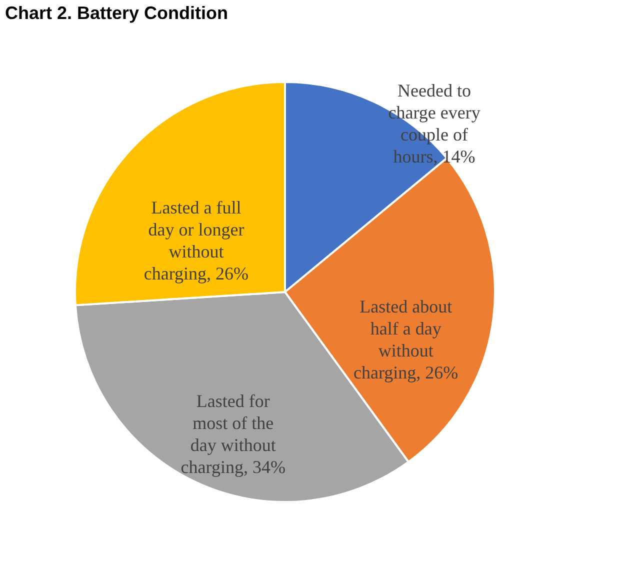 The width and height of the screenshot is (634, 580). What do you see at coordinates (196, 241) in the screenshot?
I see `slice-label: Lasted a full day or longer without charging, 26%` at bounding box center [196, 241].